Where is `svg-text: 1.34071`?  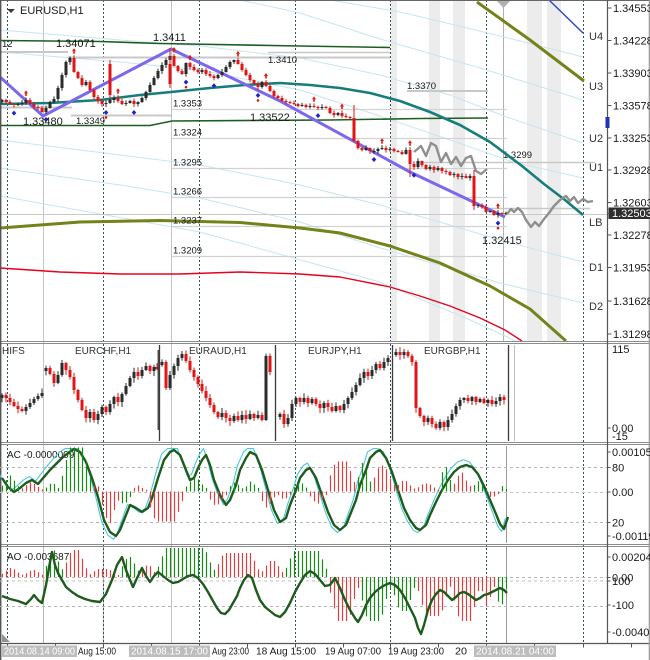 svg-text: 1.34071 is located at coordinates (76, 44).